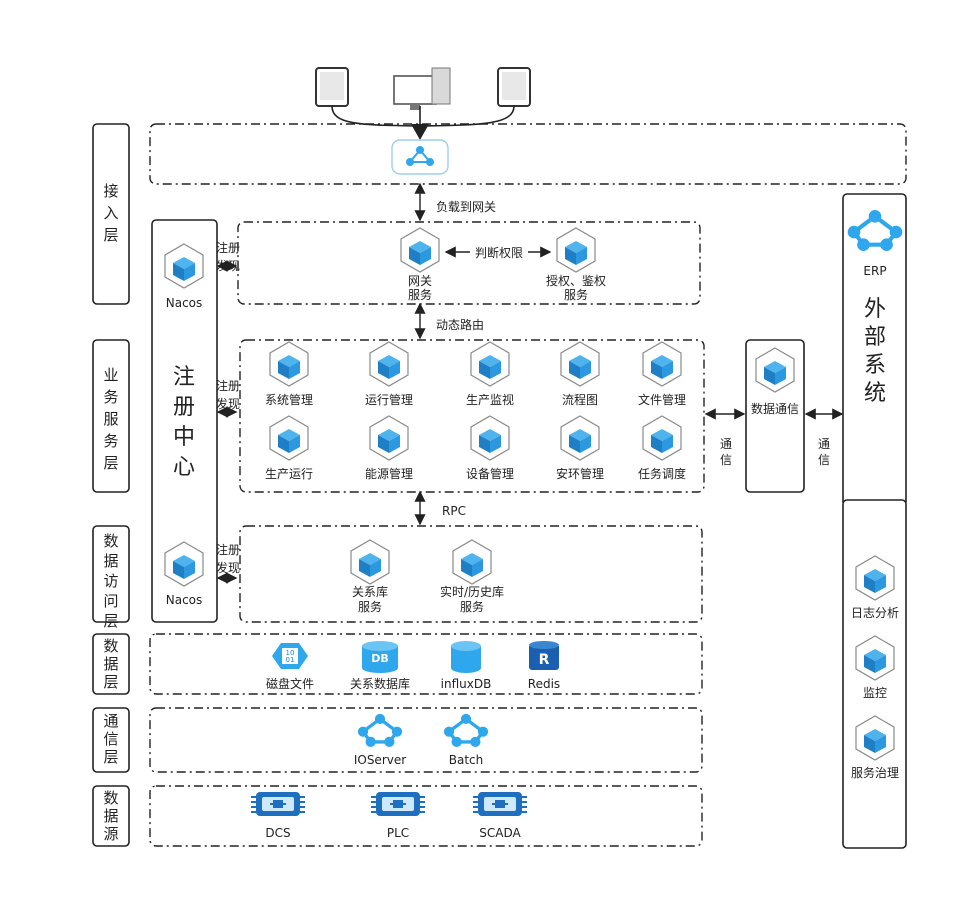  I want to click on layer-label-data-char: 数, so click(110, 646).